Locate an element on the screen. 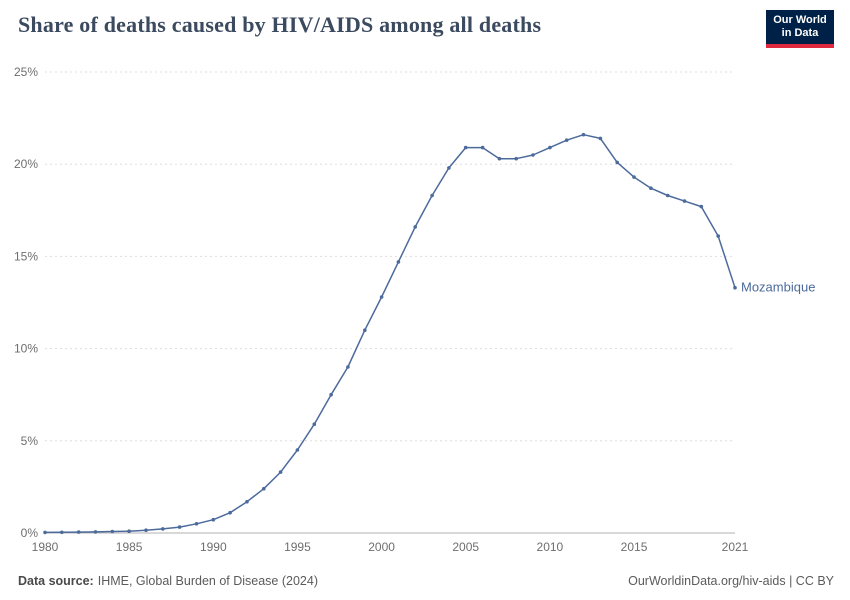 Image resolution: width=850 pixels, height=600 pixels. y-tick-label: 15% is located at coordinates (26, 256).